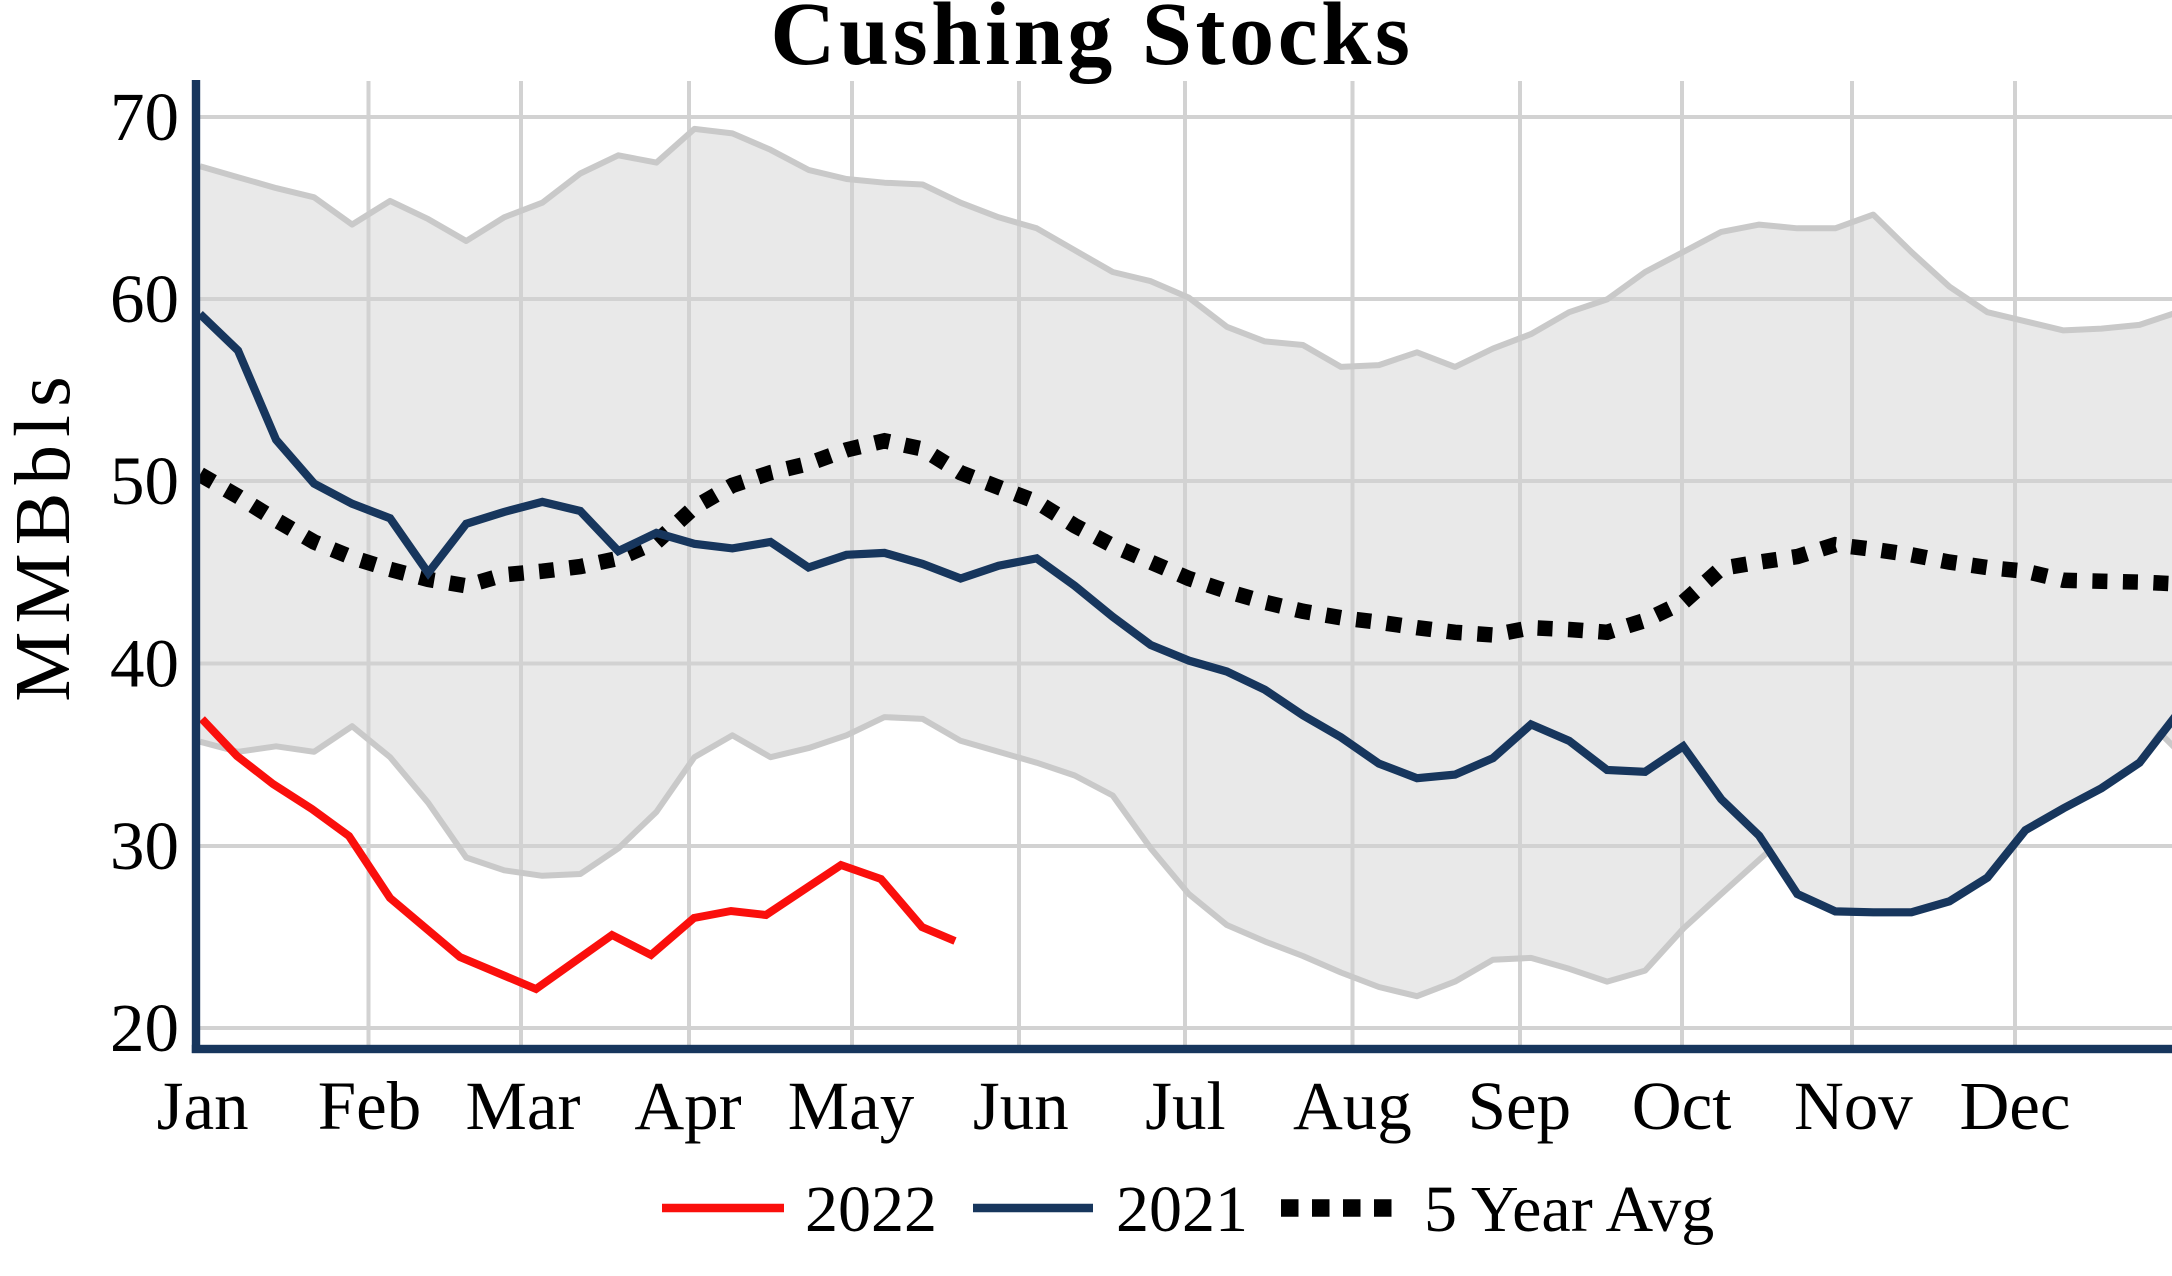 This screenshot has width=2172, height=1276. Describe the element at coordinates (144, 299) in the screenshot. I see `svg-text: 60` at that location.